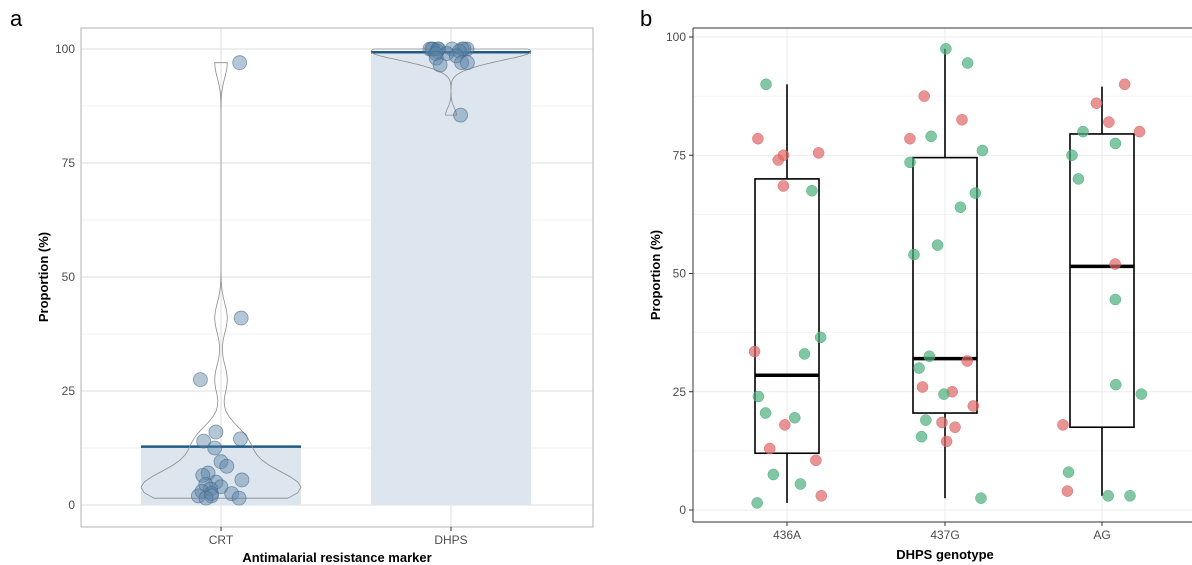 Image resolution: width=1192 pixels, height=565 pixels. Describe the element at coordinates (451, 82) in the screenshot. I see `panel-a-violin-DHPS` at that location.